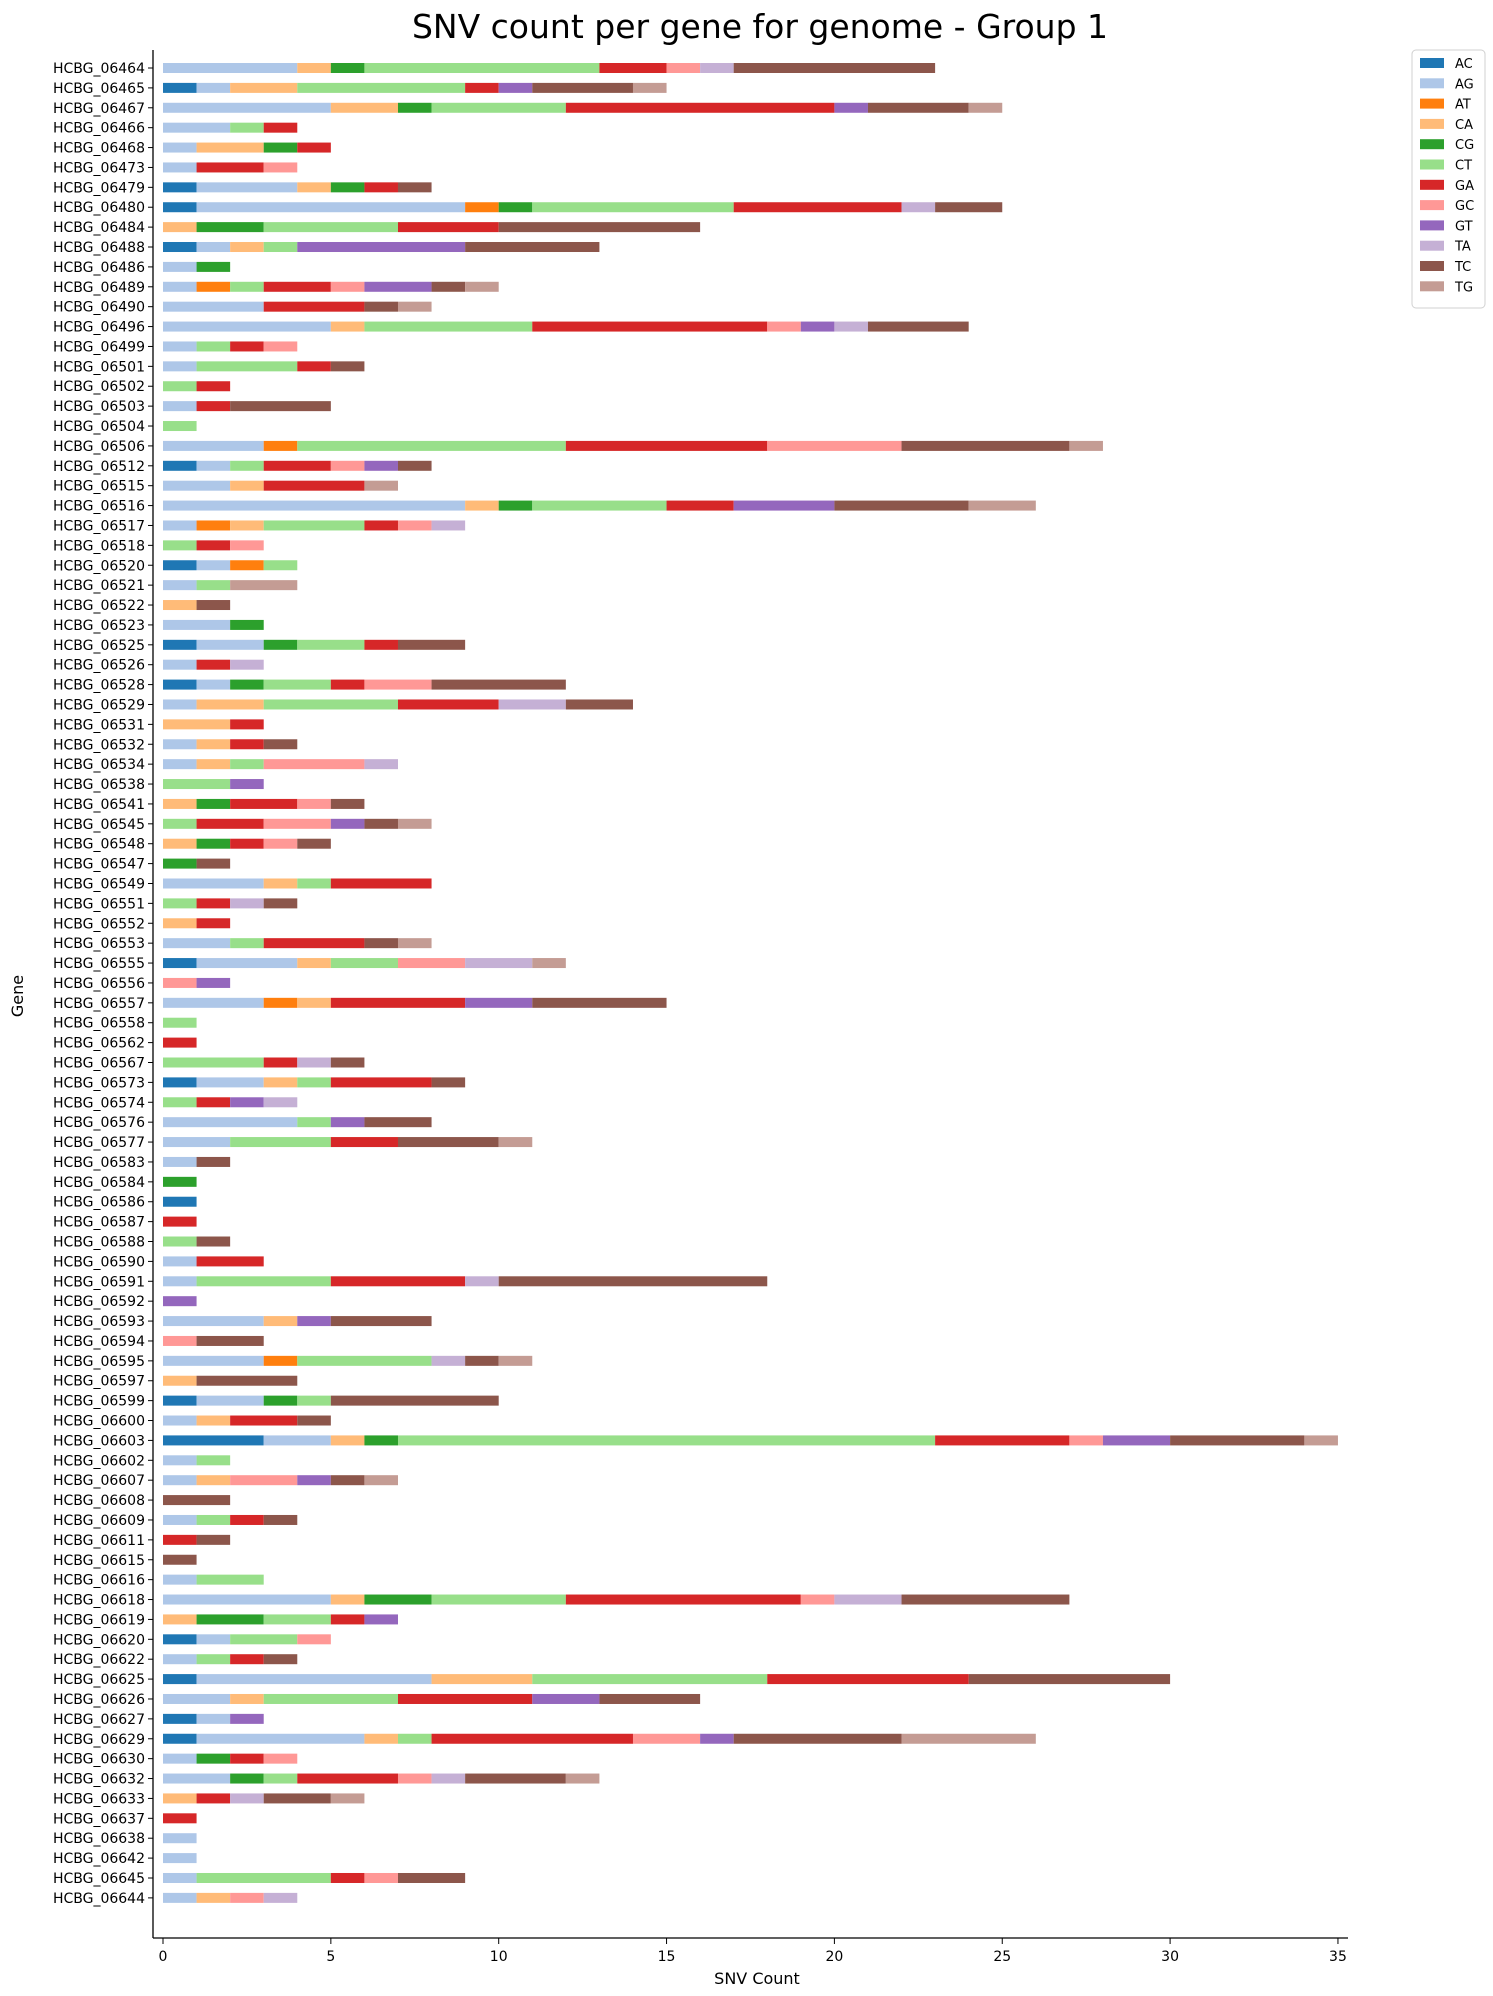  Describe the element at coordinates (99, 765) in the screenshot. I see `y-tick-label: HCBG_06534` at that location.